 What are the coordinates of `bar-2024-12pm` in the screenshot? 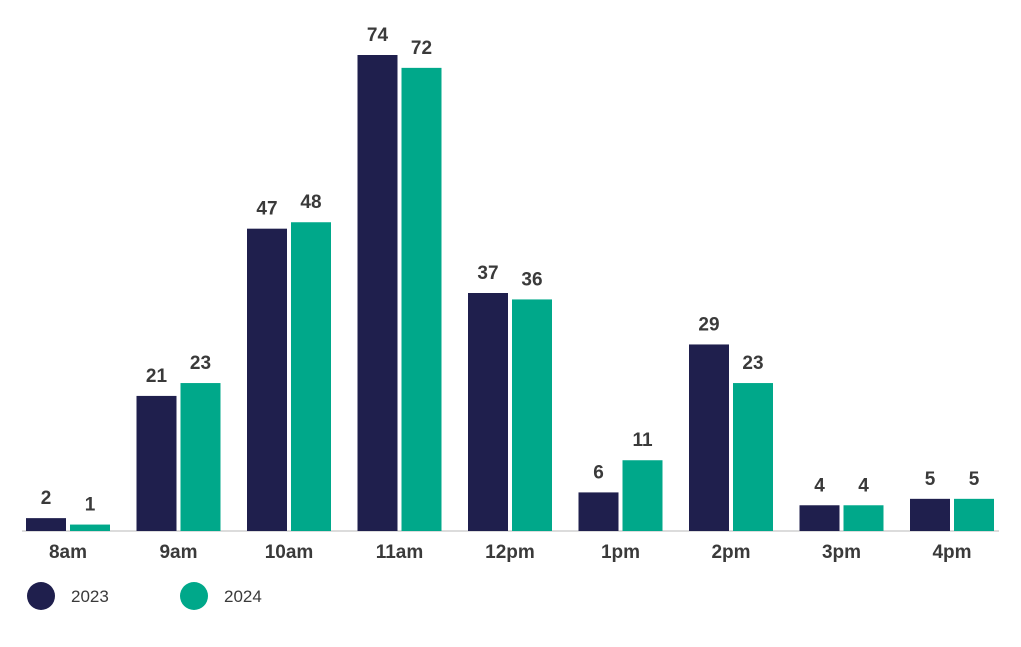 It's located at (532, 415).